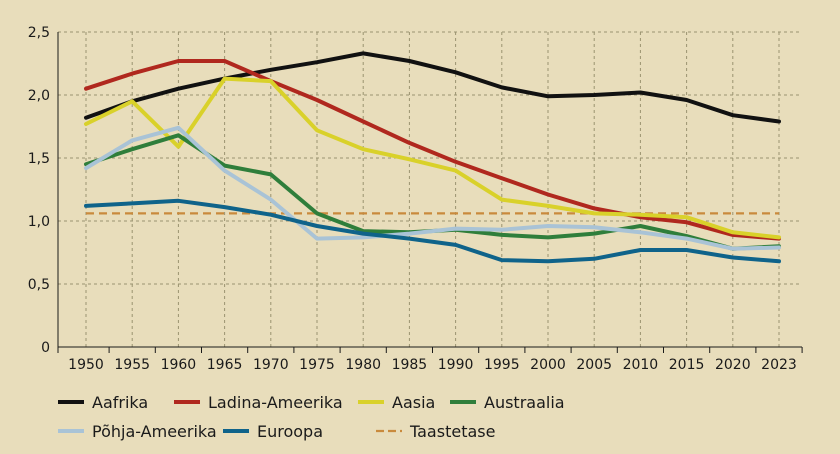 The width and height of the screenshot is (840, 454). What do you see at coordinates (132, 365) in the screenshot?
I see `x-tick-label: 1955` at bounding box center [132, 365].